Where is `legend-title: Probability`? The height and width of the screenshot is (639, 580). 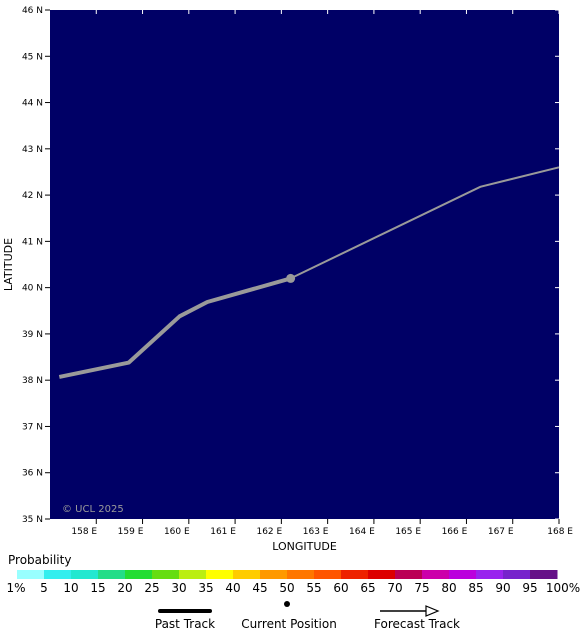 legend-title: Probability is located at coordinates (39, 560).